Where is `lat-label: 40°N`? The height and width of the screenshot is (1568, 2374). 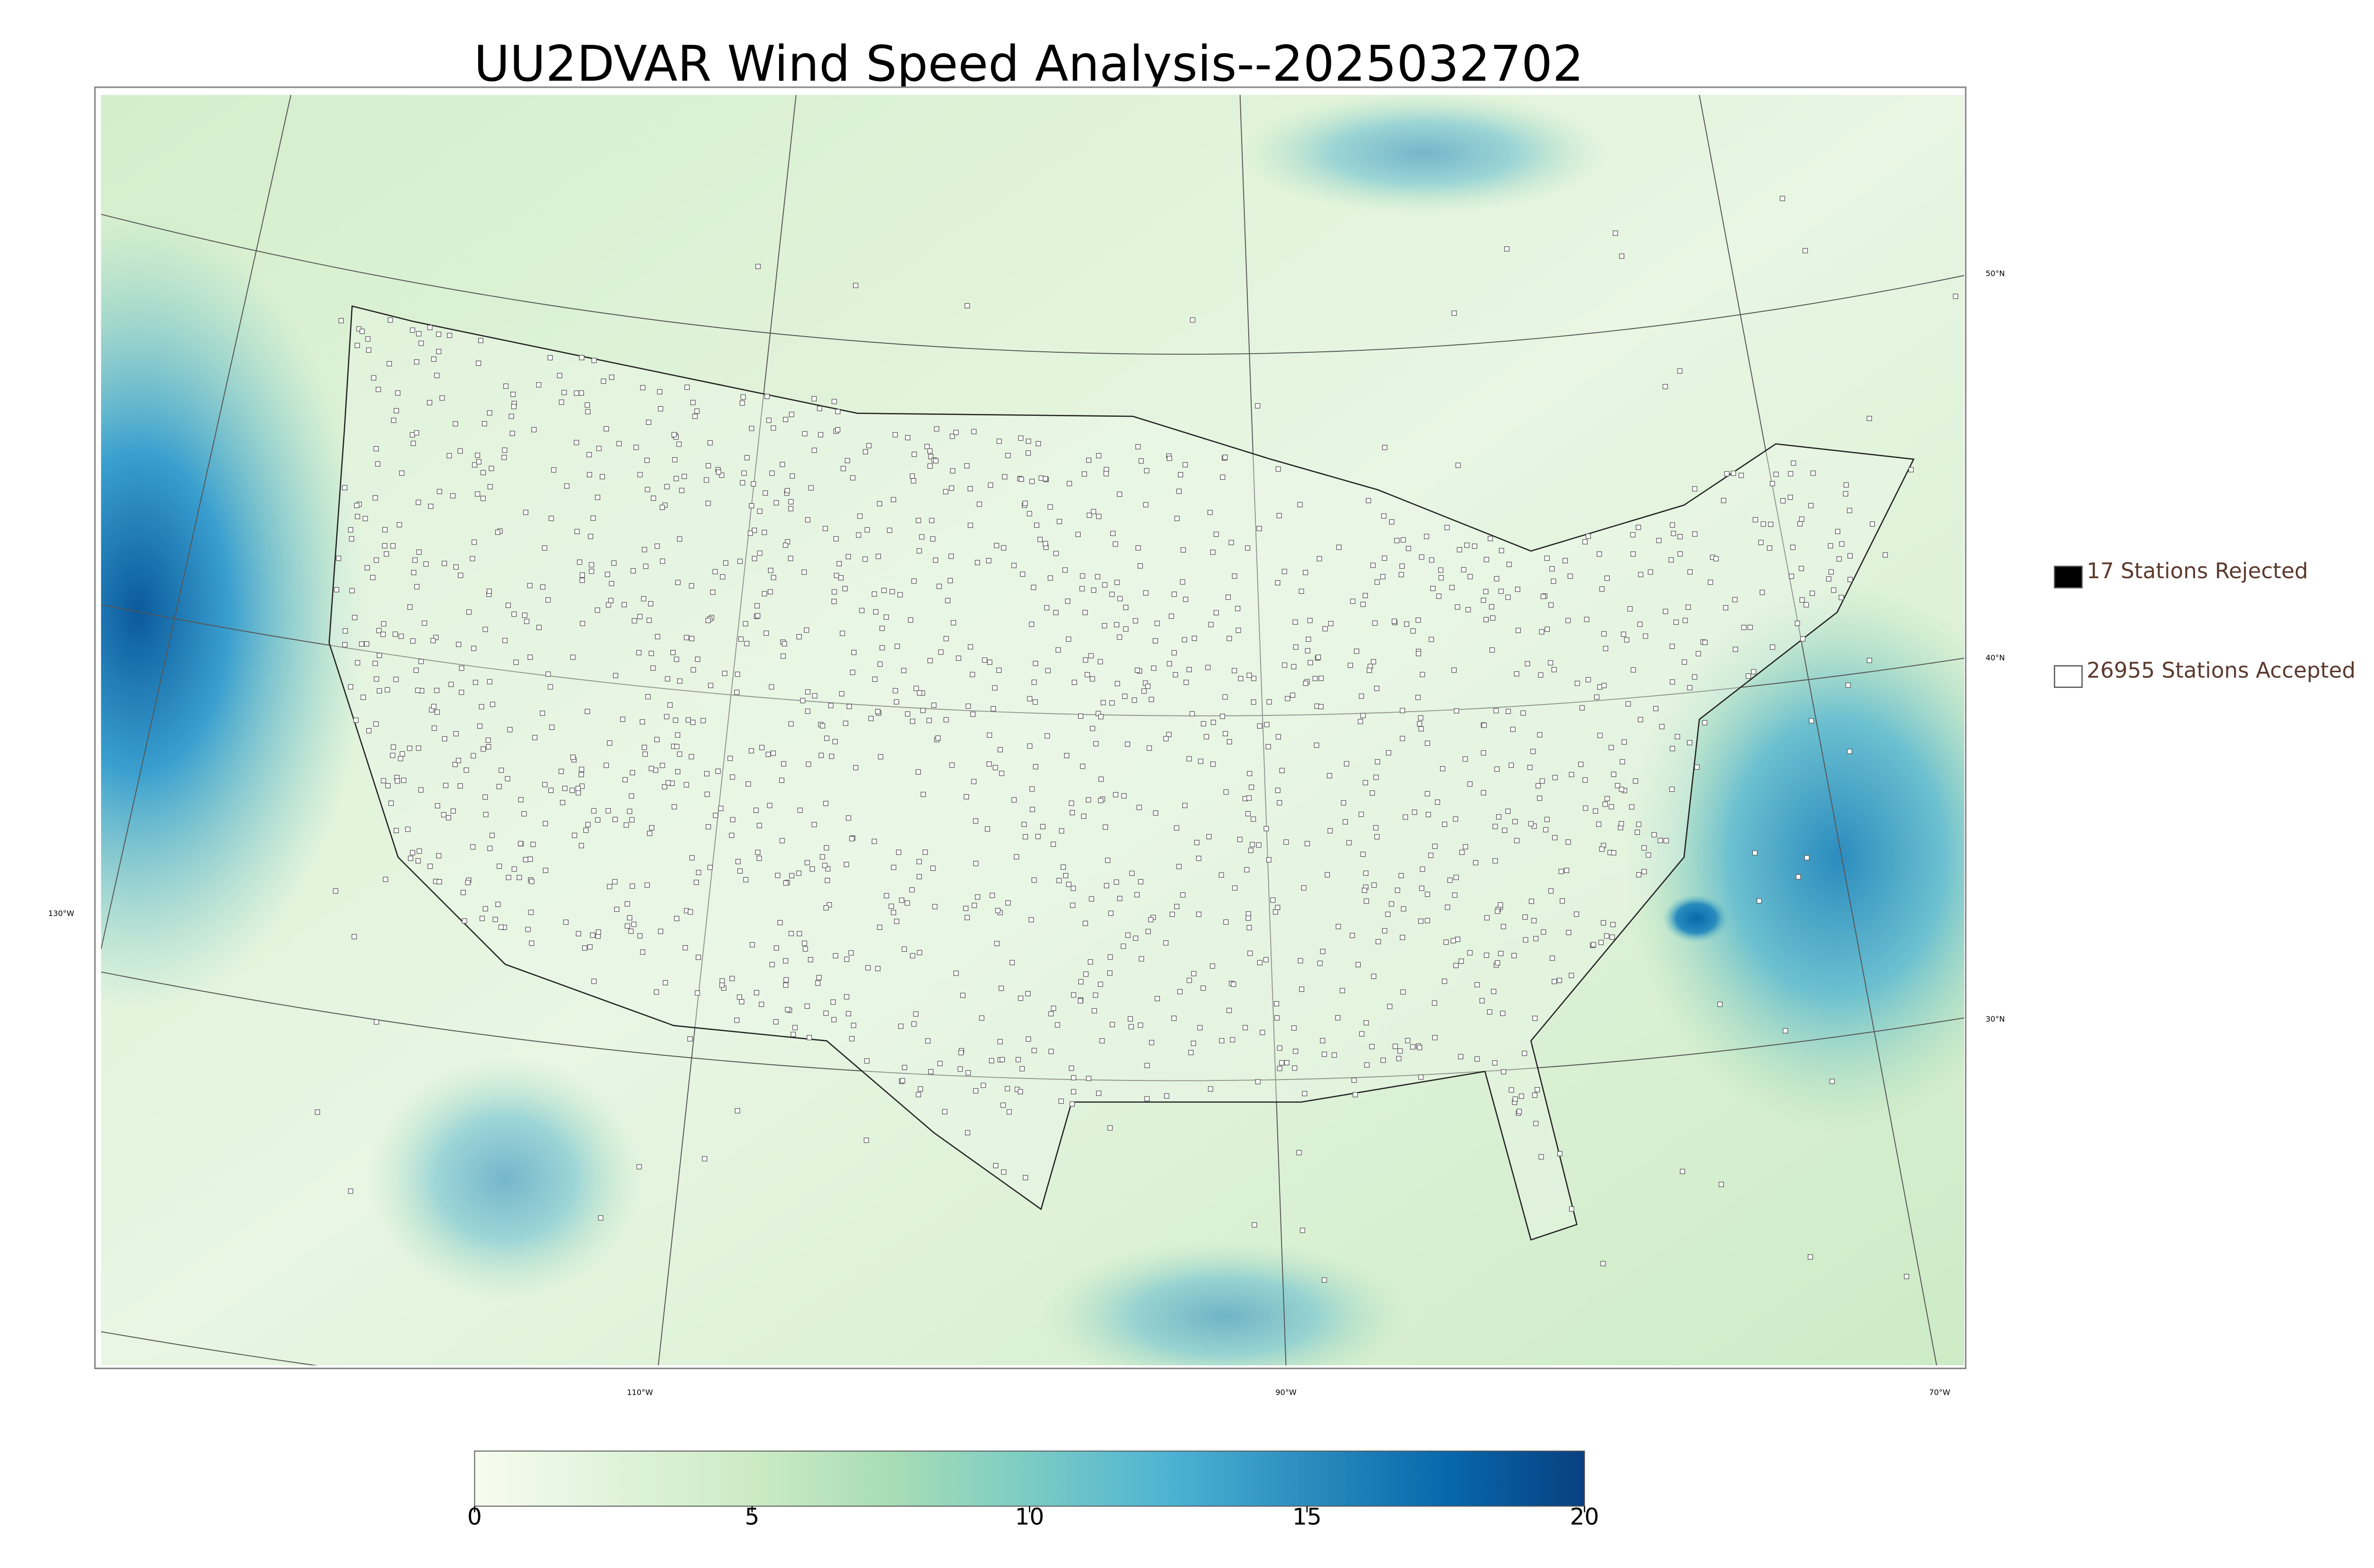 lat-label: 40°N is located at coordinates (1995, 657).